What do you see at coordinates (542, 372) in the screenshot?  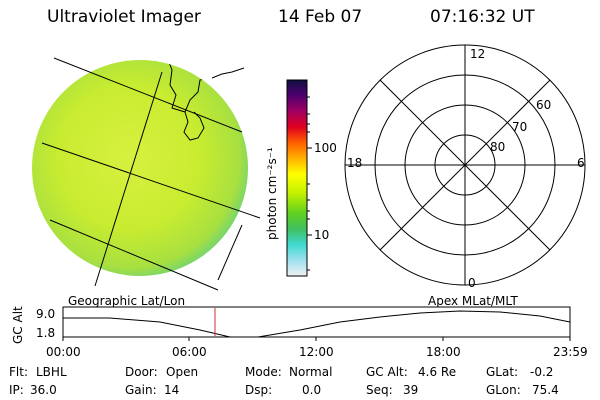 I see `glat-value: -0.2` at bounding box center [542, 372].